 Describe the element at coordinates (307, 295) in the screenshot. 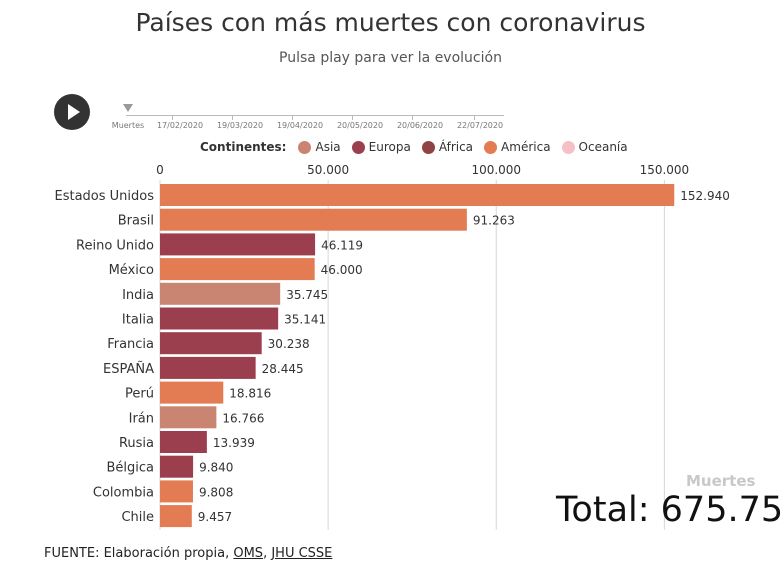

I see `value-label: 35.745` at that location.